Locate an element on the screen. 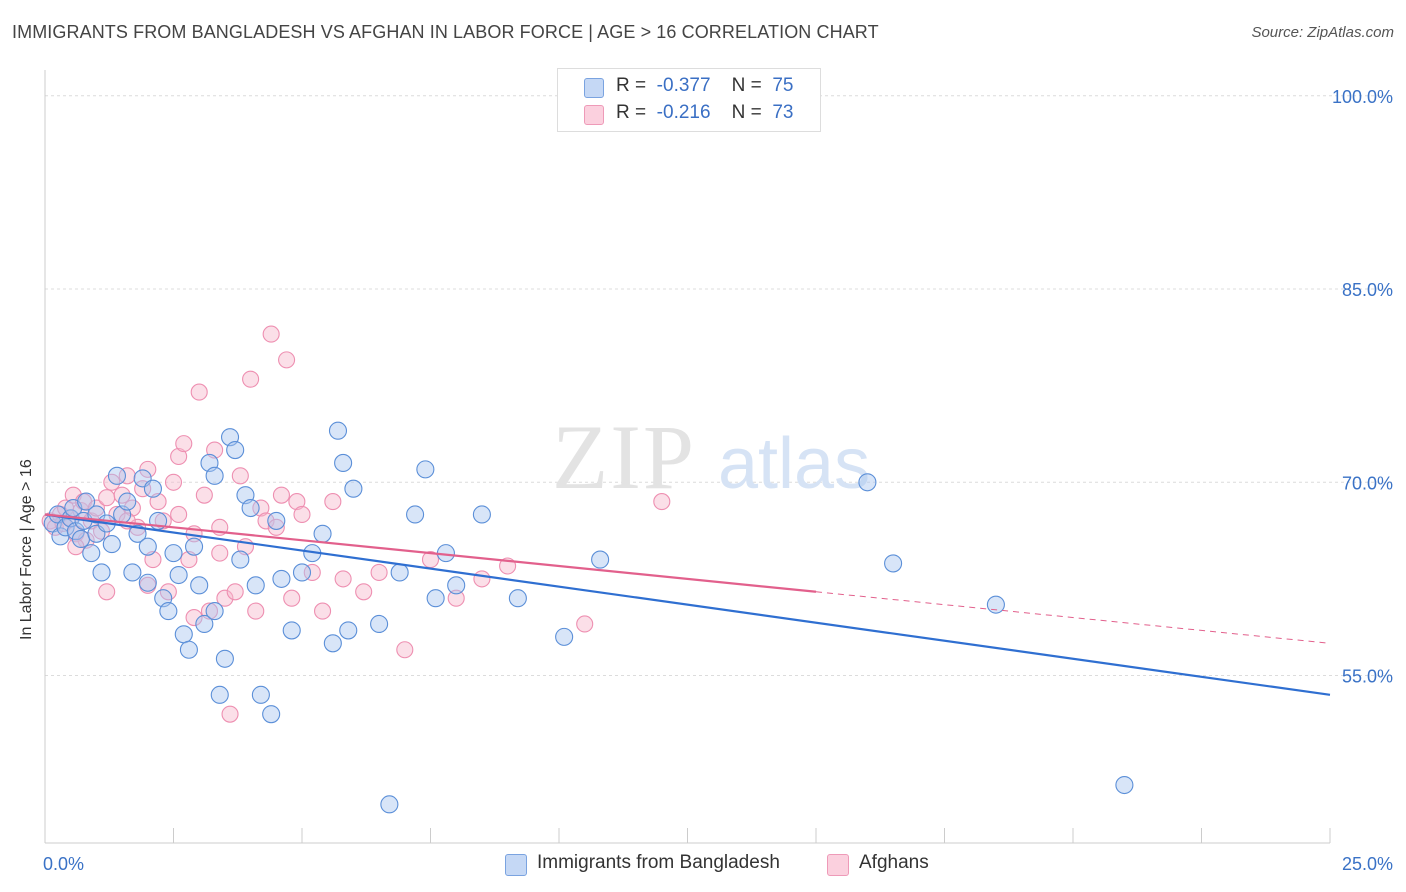  legend-r-value: -0.377 is located at coordinates (683, 85).